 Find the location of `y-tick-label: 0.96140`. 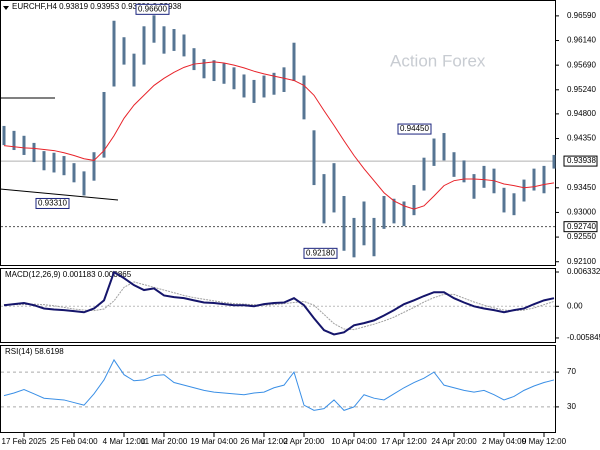

y-tick-label: 0.96140 is located at coordinates (581, 40).